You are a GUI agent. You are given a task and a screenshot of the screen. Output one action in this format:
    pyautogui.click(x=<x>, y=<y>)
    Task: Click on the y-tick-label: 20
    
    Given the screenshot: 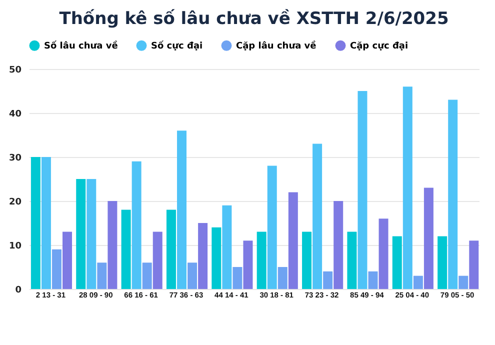 What is the action you would take?
    pyautogui.click(x=15, y=203)
    